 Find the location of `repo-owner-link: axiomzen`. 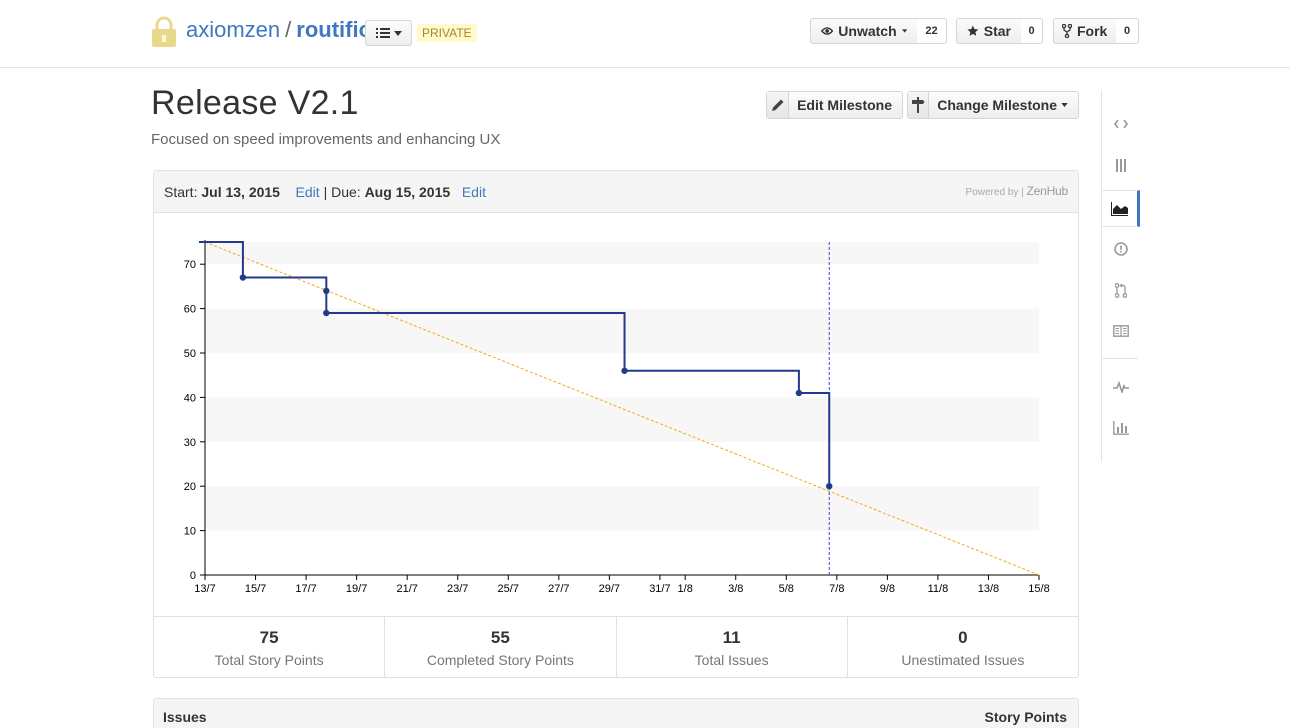

repo-owner-link: axiomzen is located at coordinates (233, 29).